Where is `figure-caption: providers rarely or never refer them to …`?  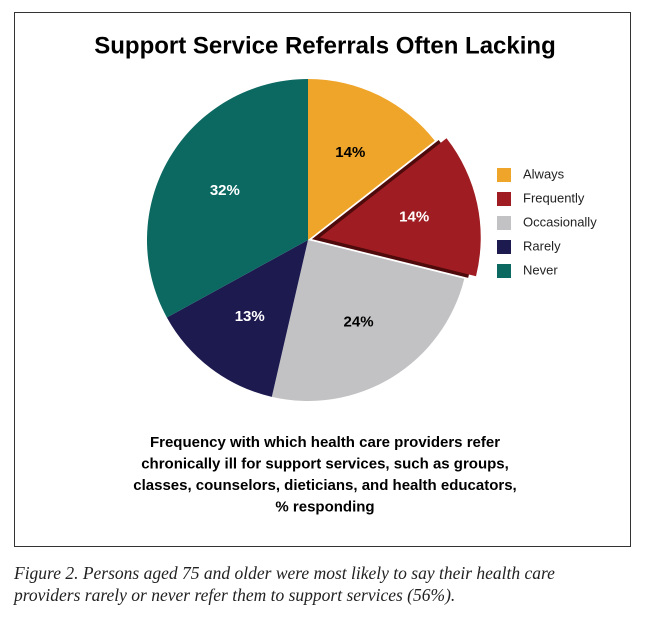 figure-caption: providers rarely or never refer them to … is located at coordinates (233, 595).